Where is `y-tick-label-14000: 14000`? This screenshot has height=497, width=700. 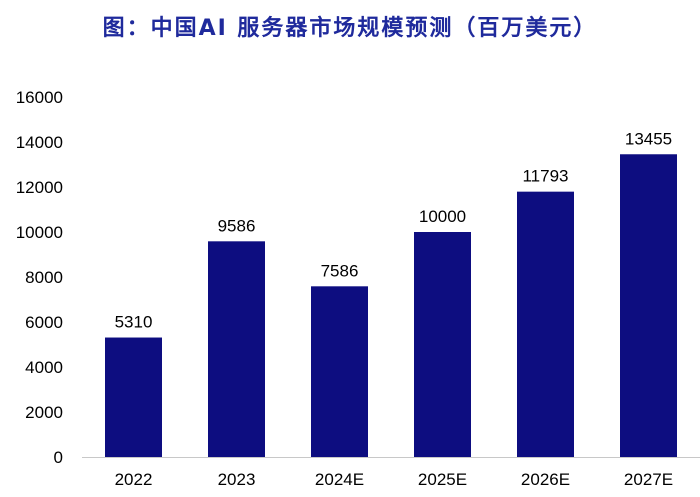 y-tick-label-14000: 14000 is located at coordinates (39, 142).